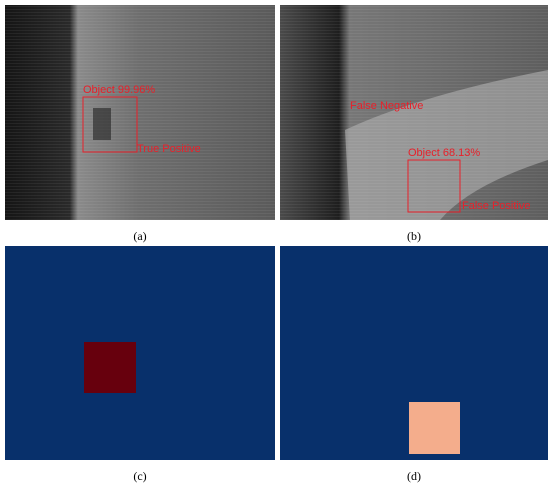  Describe the element at coordinates (139, 236) in the screenshot. I see `caption: (a)` at that location.